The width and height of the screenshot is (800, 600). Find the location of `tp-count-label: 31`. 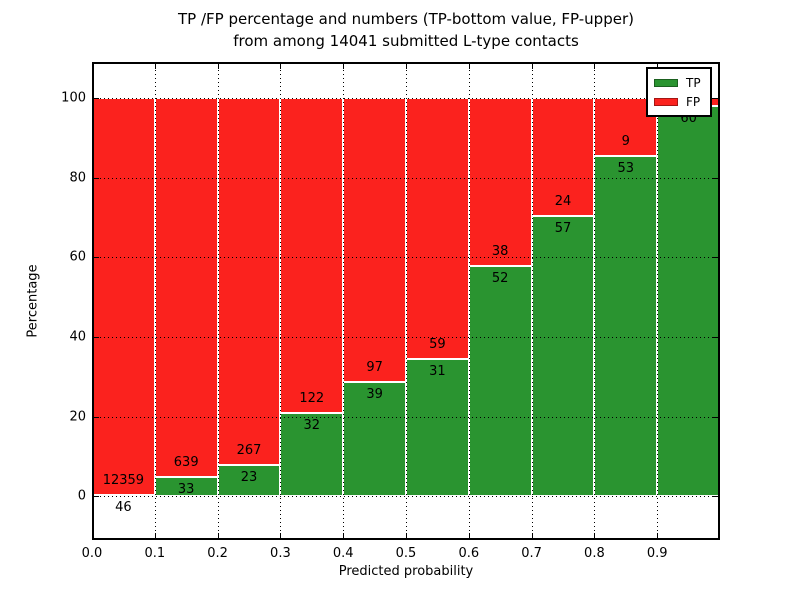

tp-count-label: 31 is located at coordinates (437, 371).